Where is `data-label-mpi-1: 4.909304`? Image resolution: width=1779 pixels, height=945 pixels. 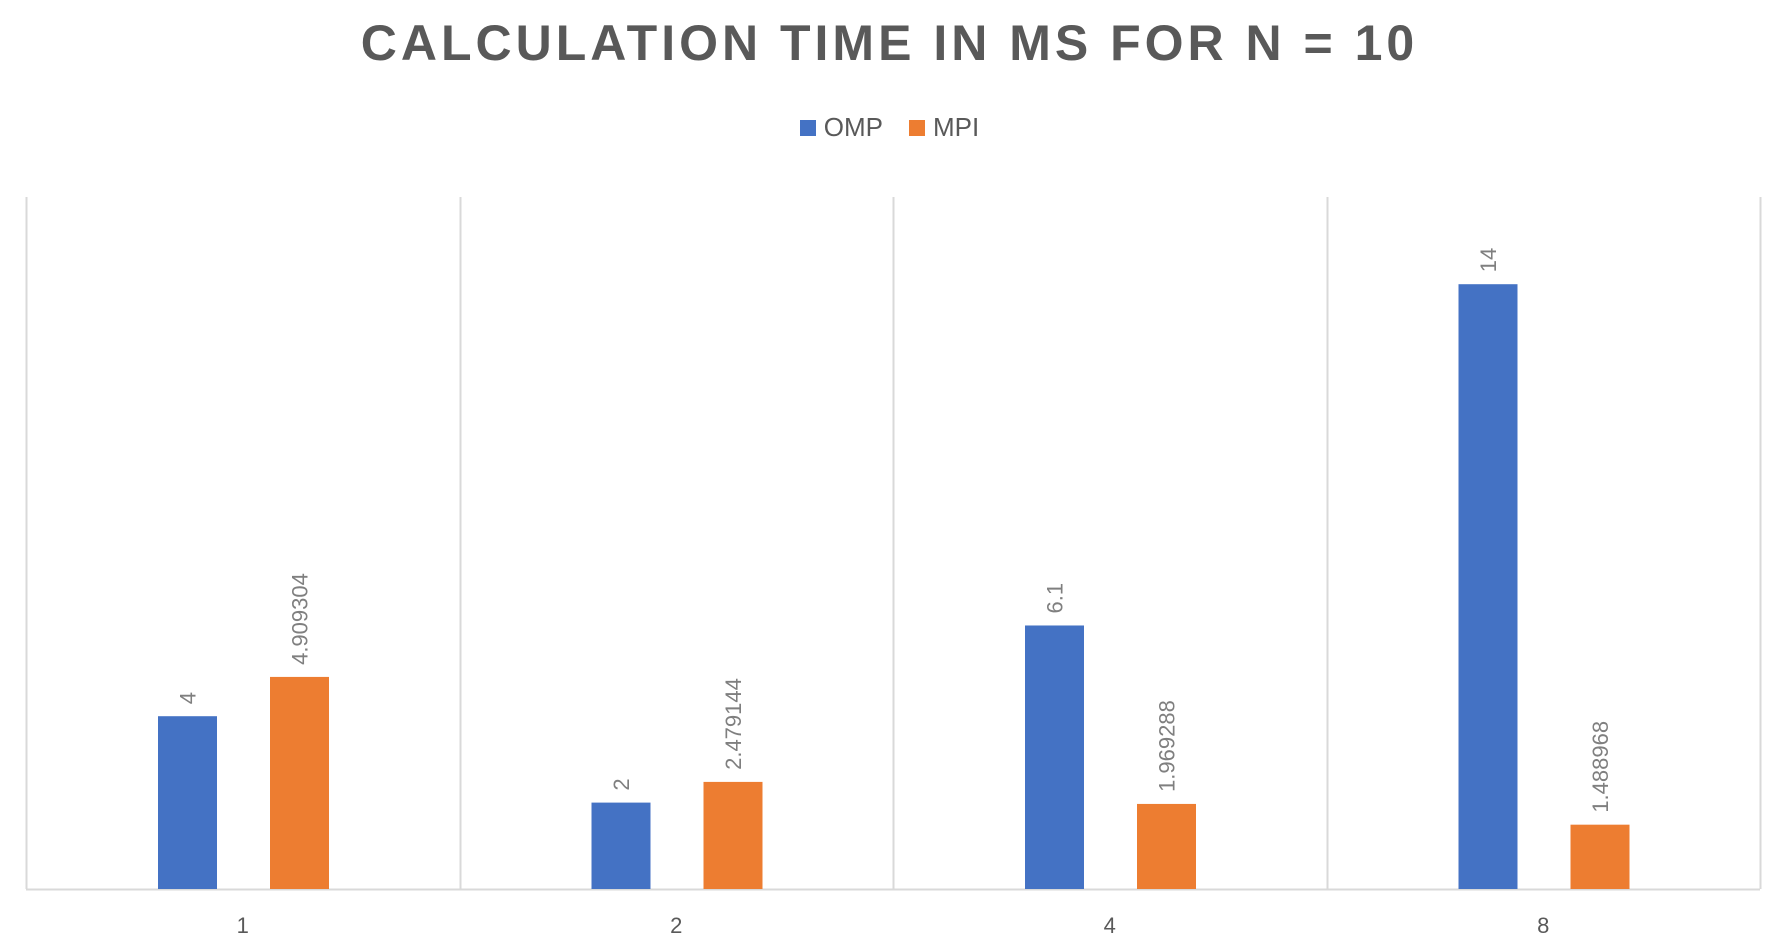
data-label-mpi-1: 4.909304 is located at coordinates (300, 619).